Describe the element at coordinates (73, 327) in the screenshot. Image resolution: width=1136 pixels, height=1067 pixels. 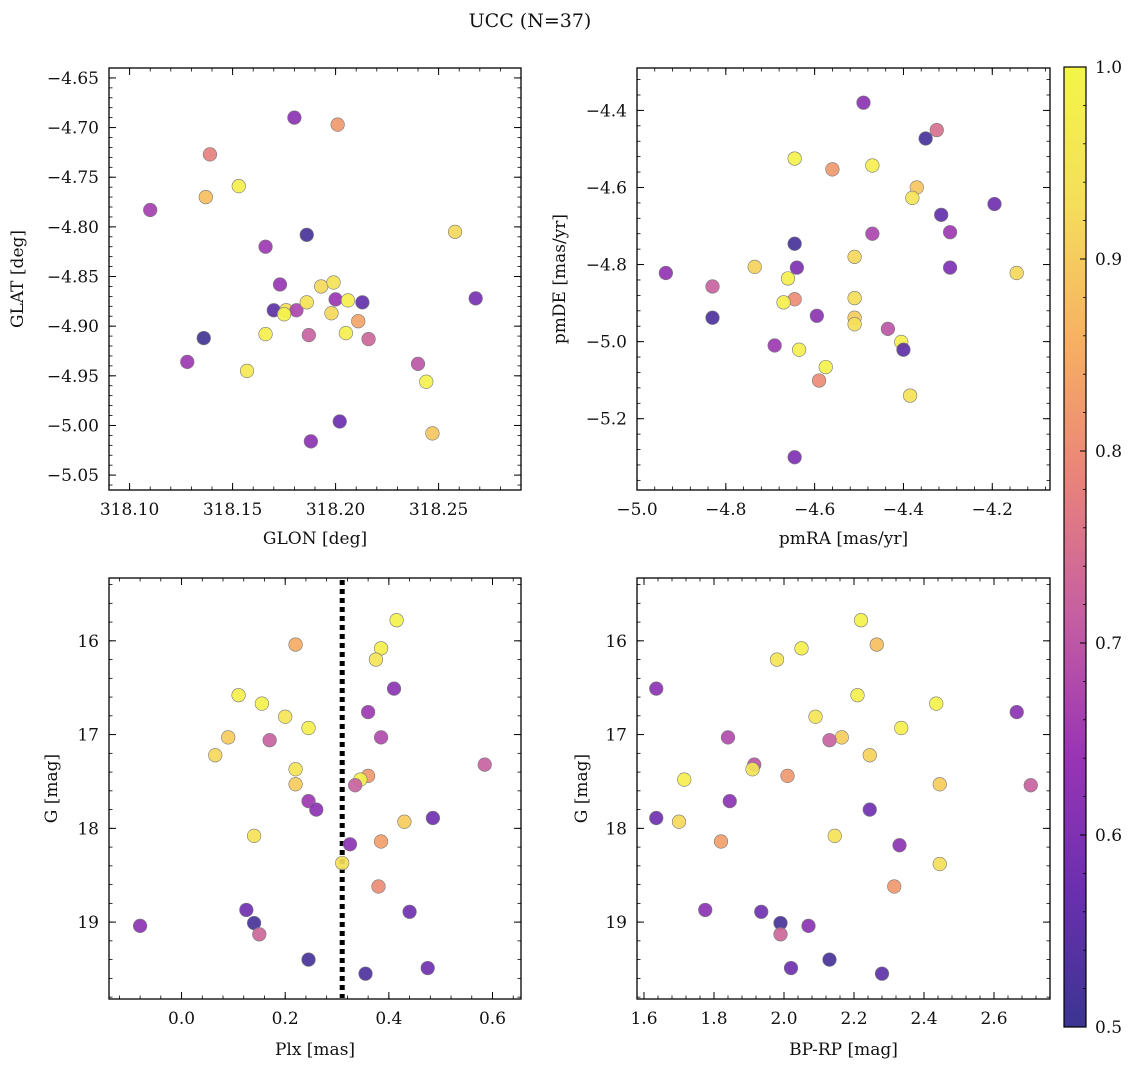
I see `y-tick-label: −4.90` at that location.